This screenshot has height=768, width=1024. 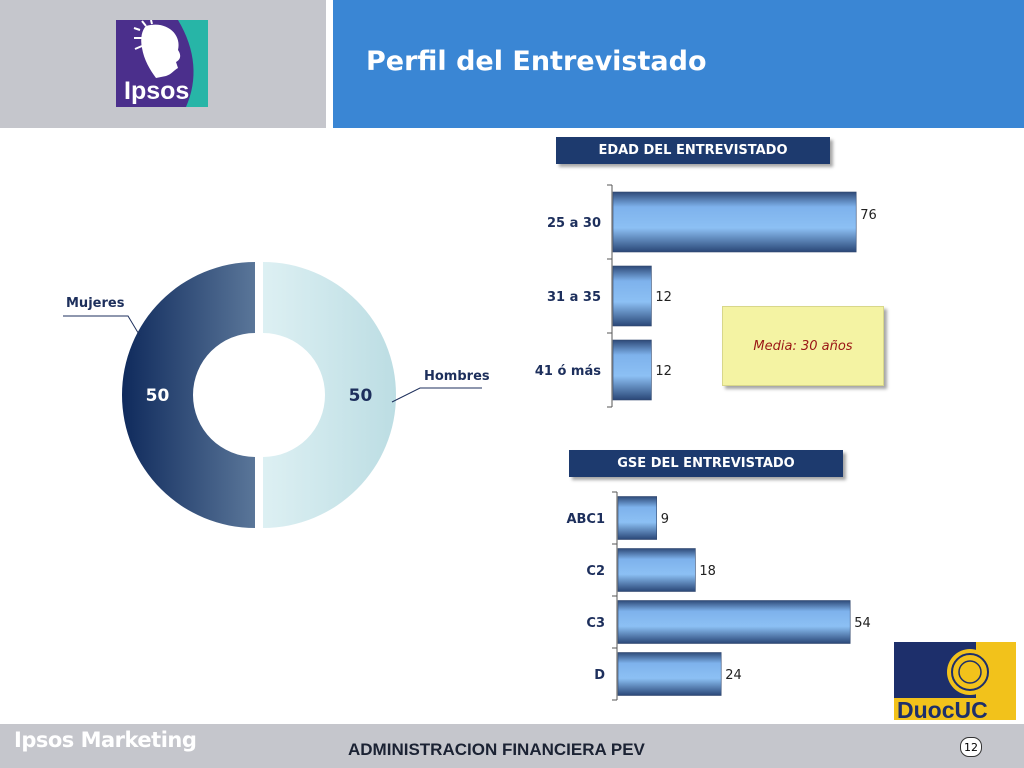 I want to click on mean-age-note: Media: 30 años, so click(x=803, y=346).